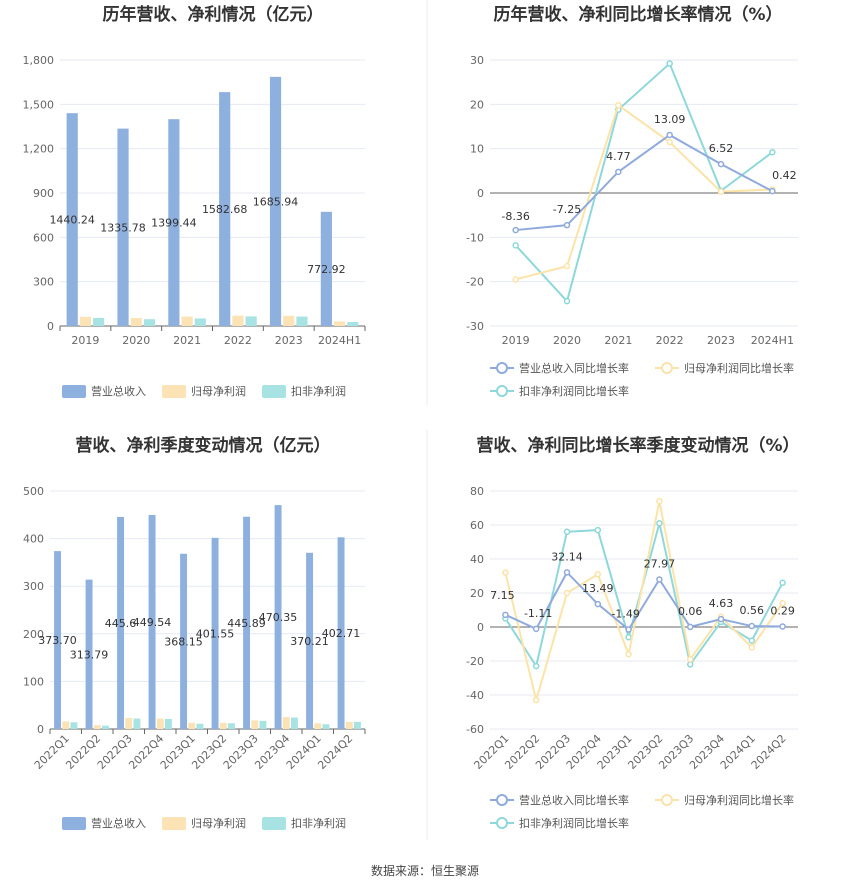 This screenshot has width=850, height=895. Describe the element at coordinates (85, 340) in the screenshot. I see `x-tick-label: 2019` at that location.